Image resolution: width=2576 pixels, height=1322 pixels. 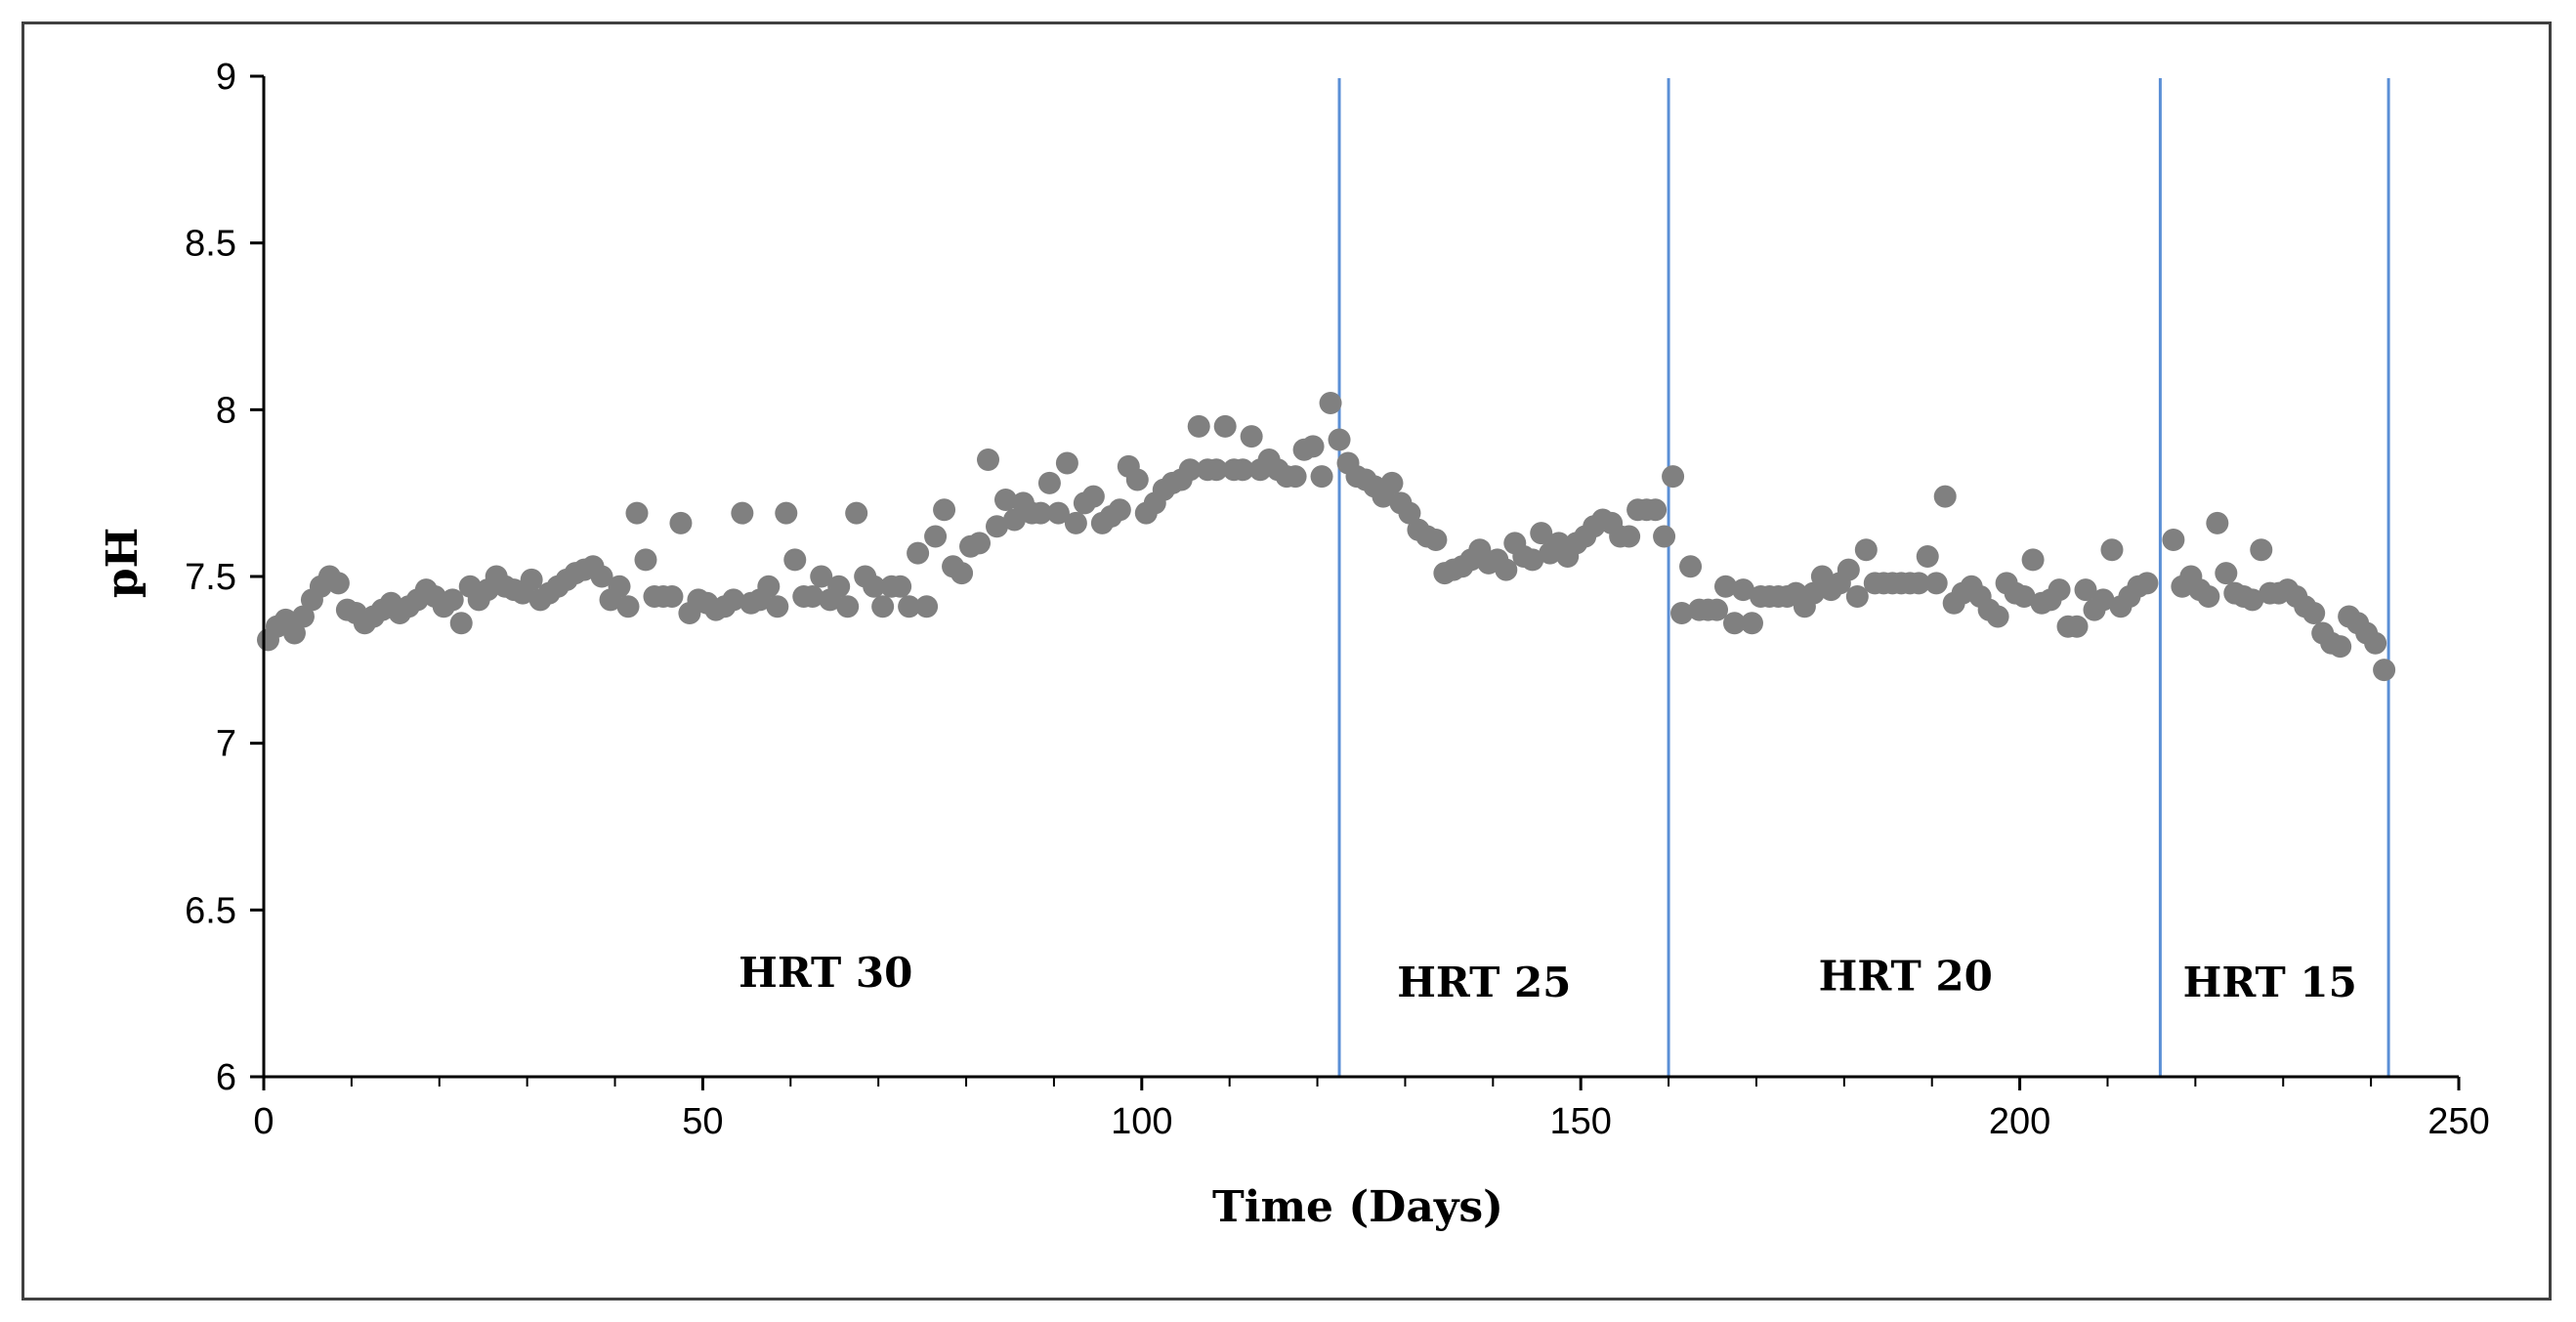 What do you see at coordinates (210, 244) in the screenshot?
I see `y-tick-label: 8.5` at bounding box center [210, 244].